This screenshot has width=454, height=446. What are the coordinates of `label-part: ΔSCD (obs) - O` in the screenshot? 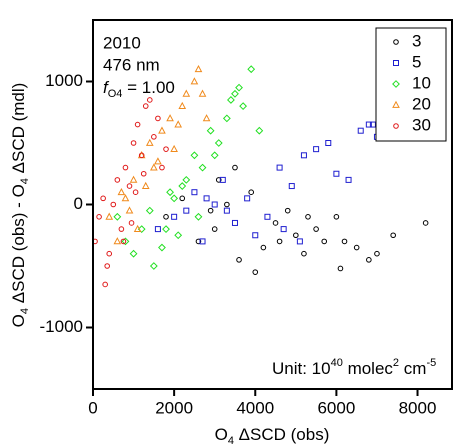 It's located at (18, 246).